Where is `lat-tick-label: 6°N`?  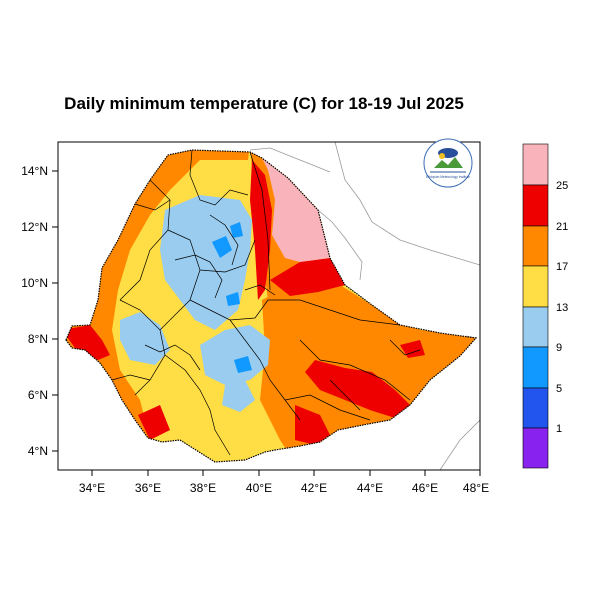
lat-tick-label: 6°N is located at coordinates (38, 395).